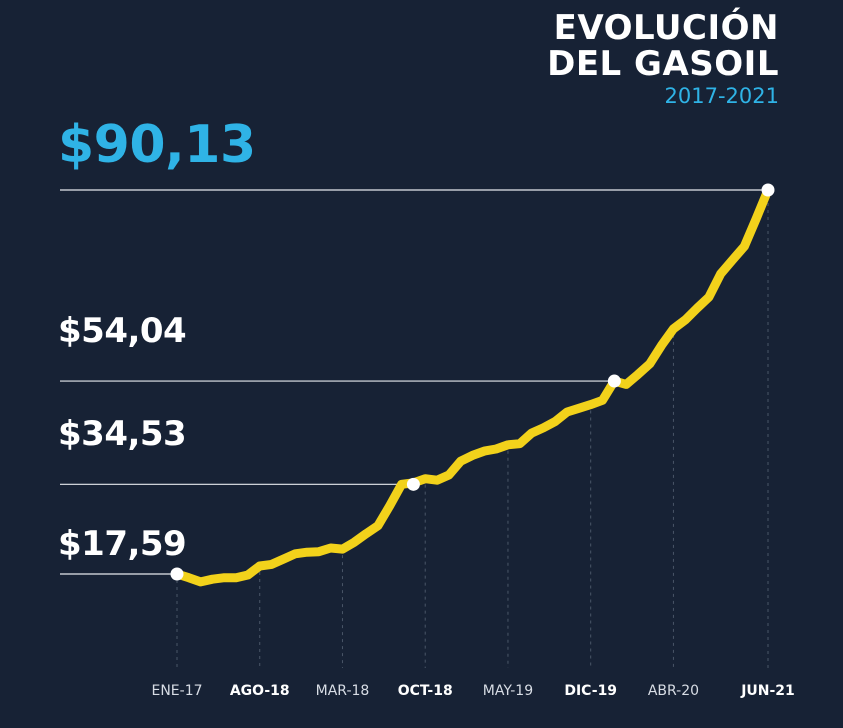  Describe the element at coordinates (425, 691) in the screenshot. I see `x-tick-label: OCT-18` at that location.